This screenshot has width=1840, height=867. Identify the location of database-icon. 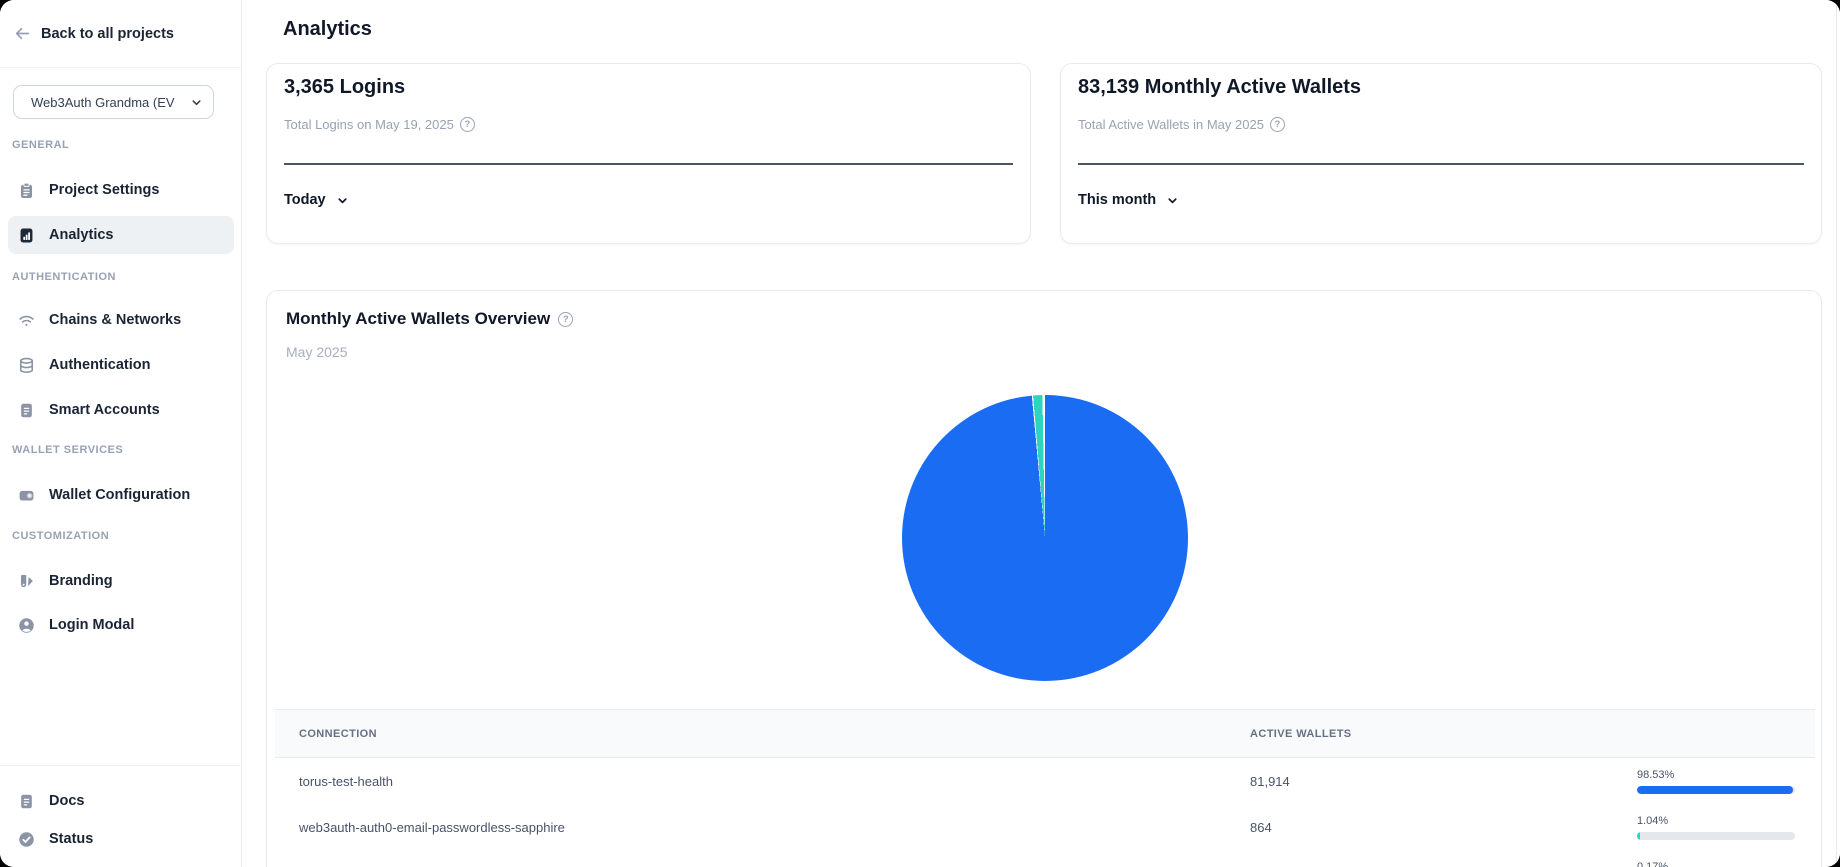
(26, 365).